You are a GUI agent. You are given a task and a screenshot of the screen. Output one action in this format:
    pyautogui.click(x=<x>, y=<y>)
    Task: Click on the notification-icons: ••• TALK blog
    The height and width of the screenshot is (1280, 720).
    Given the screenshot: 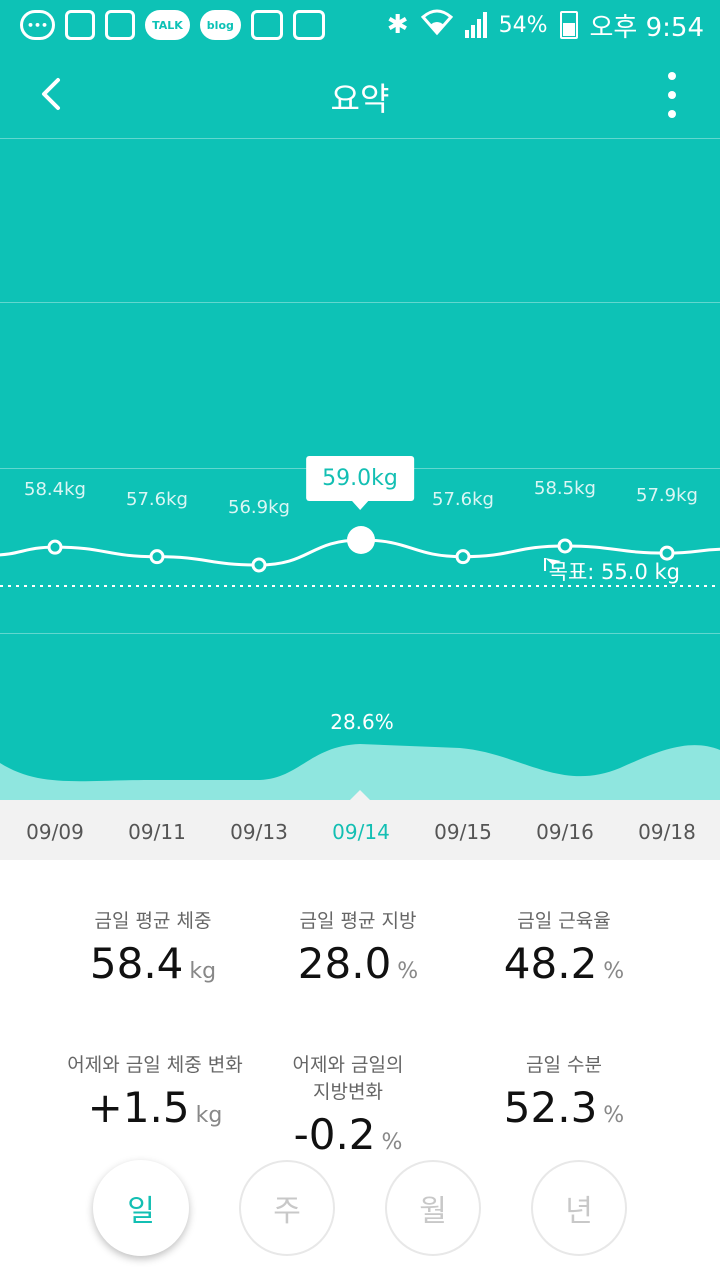 What is the action you would take?
    pyautogui.click(x=172, y=25)
    